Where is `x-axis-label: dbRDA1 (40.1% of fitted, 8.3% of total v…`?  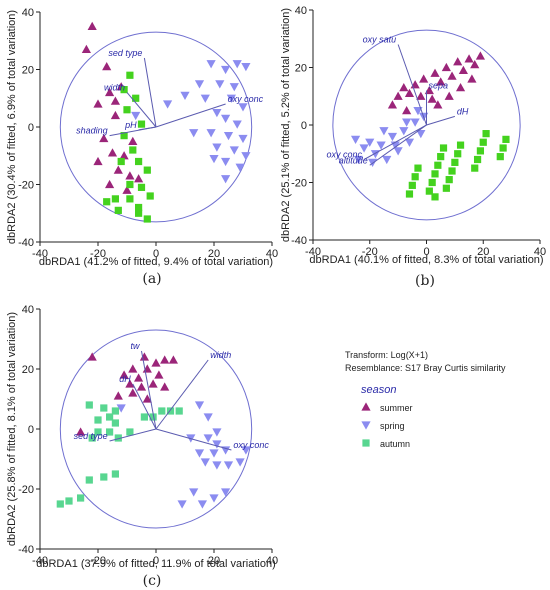
x-axis-label: dbRDA1 (40.1% of fitted, 8.3% of total v… is located at coordinates (426, 260).